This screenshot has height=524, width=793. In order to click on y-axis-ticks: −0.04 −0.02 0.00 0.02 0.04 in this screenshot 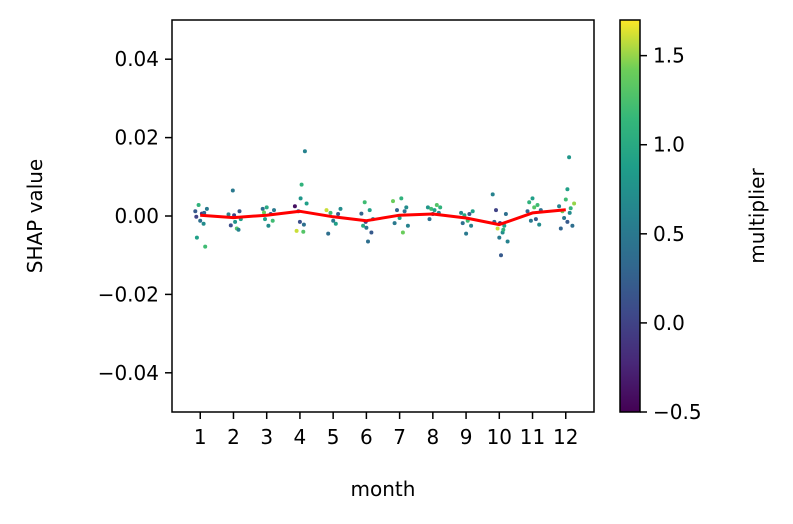, I will do `click(135, 216)`.